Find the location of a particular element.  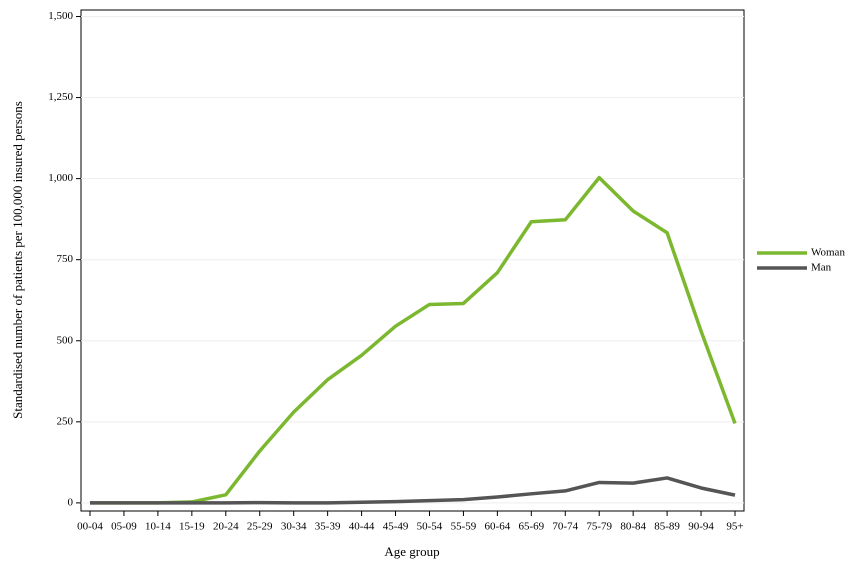

series-line is located at coordinates (413, 490).